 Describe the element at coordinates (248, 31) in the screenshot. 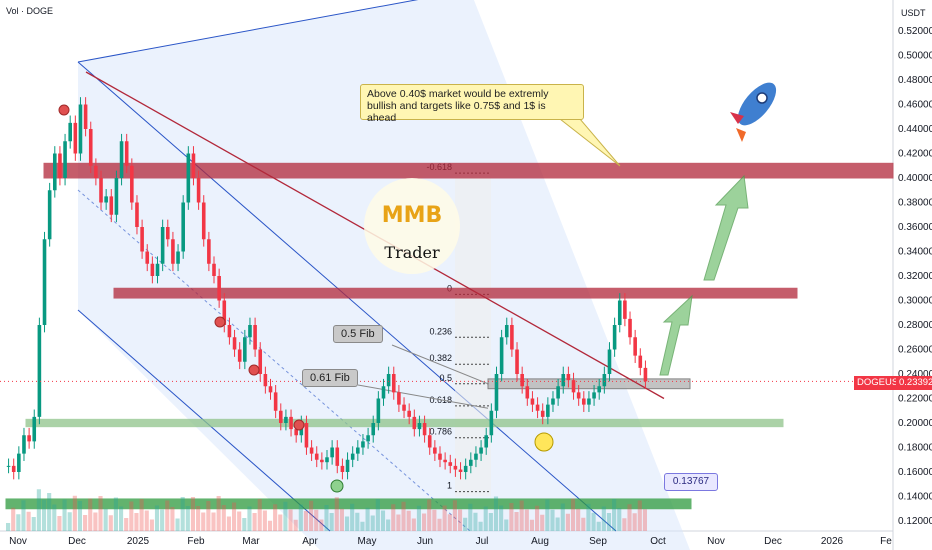

I see `channel-top-line` at that location.